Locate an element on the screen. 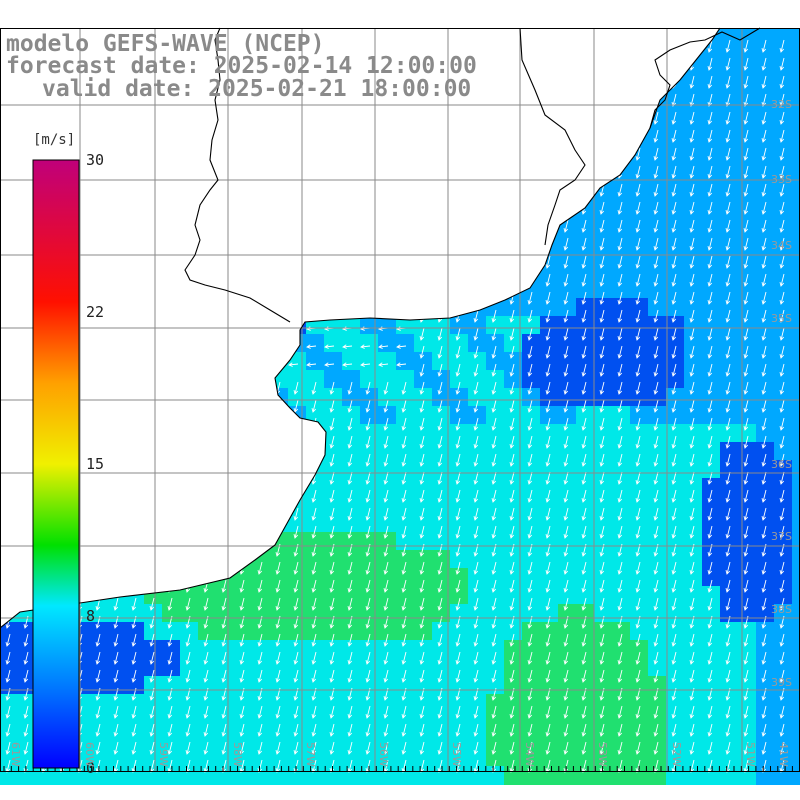 The width and height of the screenshot is (800, 800). lat-label: 35S is located at coordinates (781, 318).